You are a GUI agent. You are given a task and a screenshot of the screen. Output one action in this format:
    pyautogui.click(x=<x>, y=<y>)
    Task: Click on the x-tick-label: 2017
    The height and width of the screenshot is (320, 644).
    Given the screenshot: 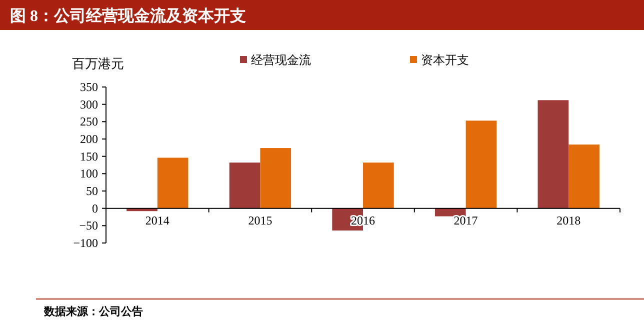 What is the action you would take?
    pyautogui.click(x=466, y=220)
    